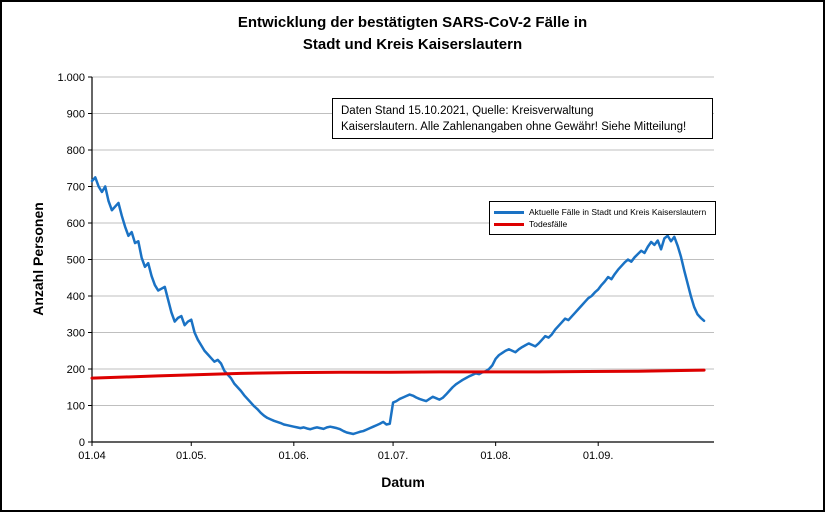 The image size is (825, 512). I want to click on x-tick-label: 01.05., so click(191, 456).